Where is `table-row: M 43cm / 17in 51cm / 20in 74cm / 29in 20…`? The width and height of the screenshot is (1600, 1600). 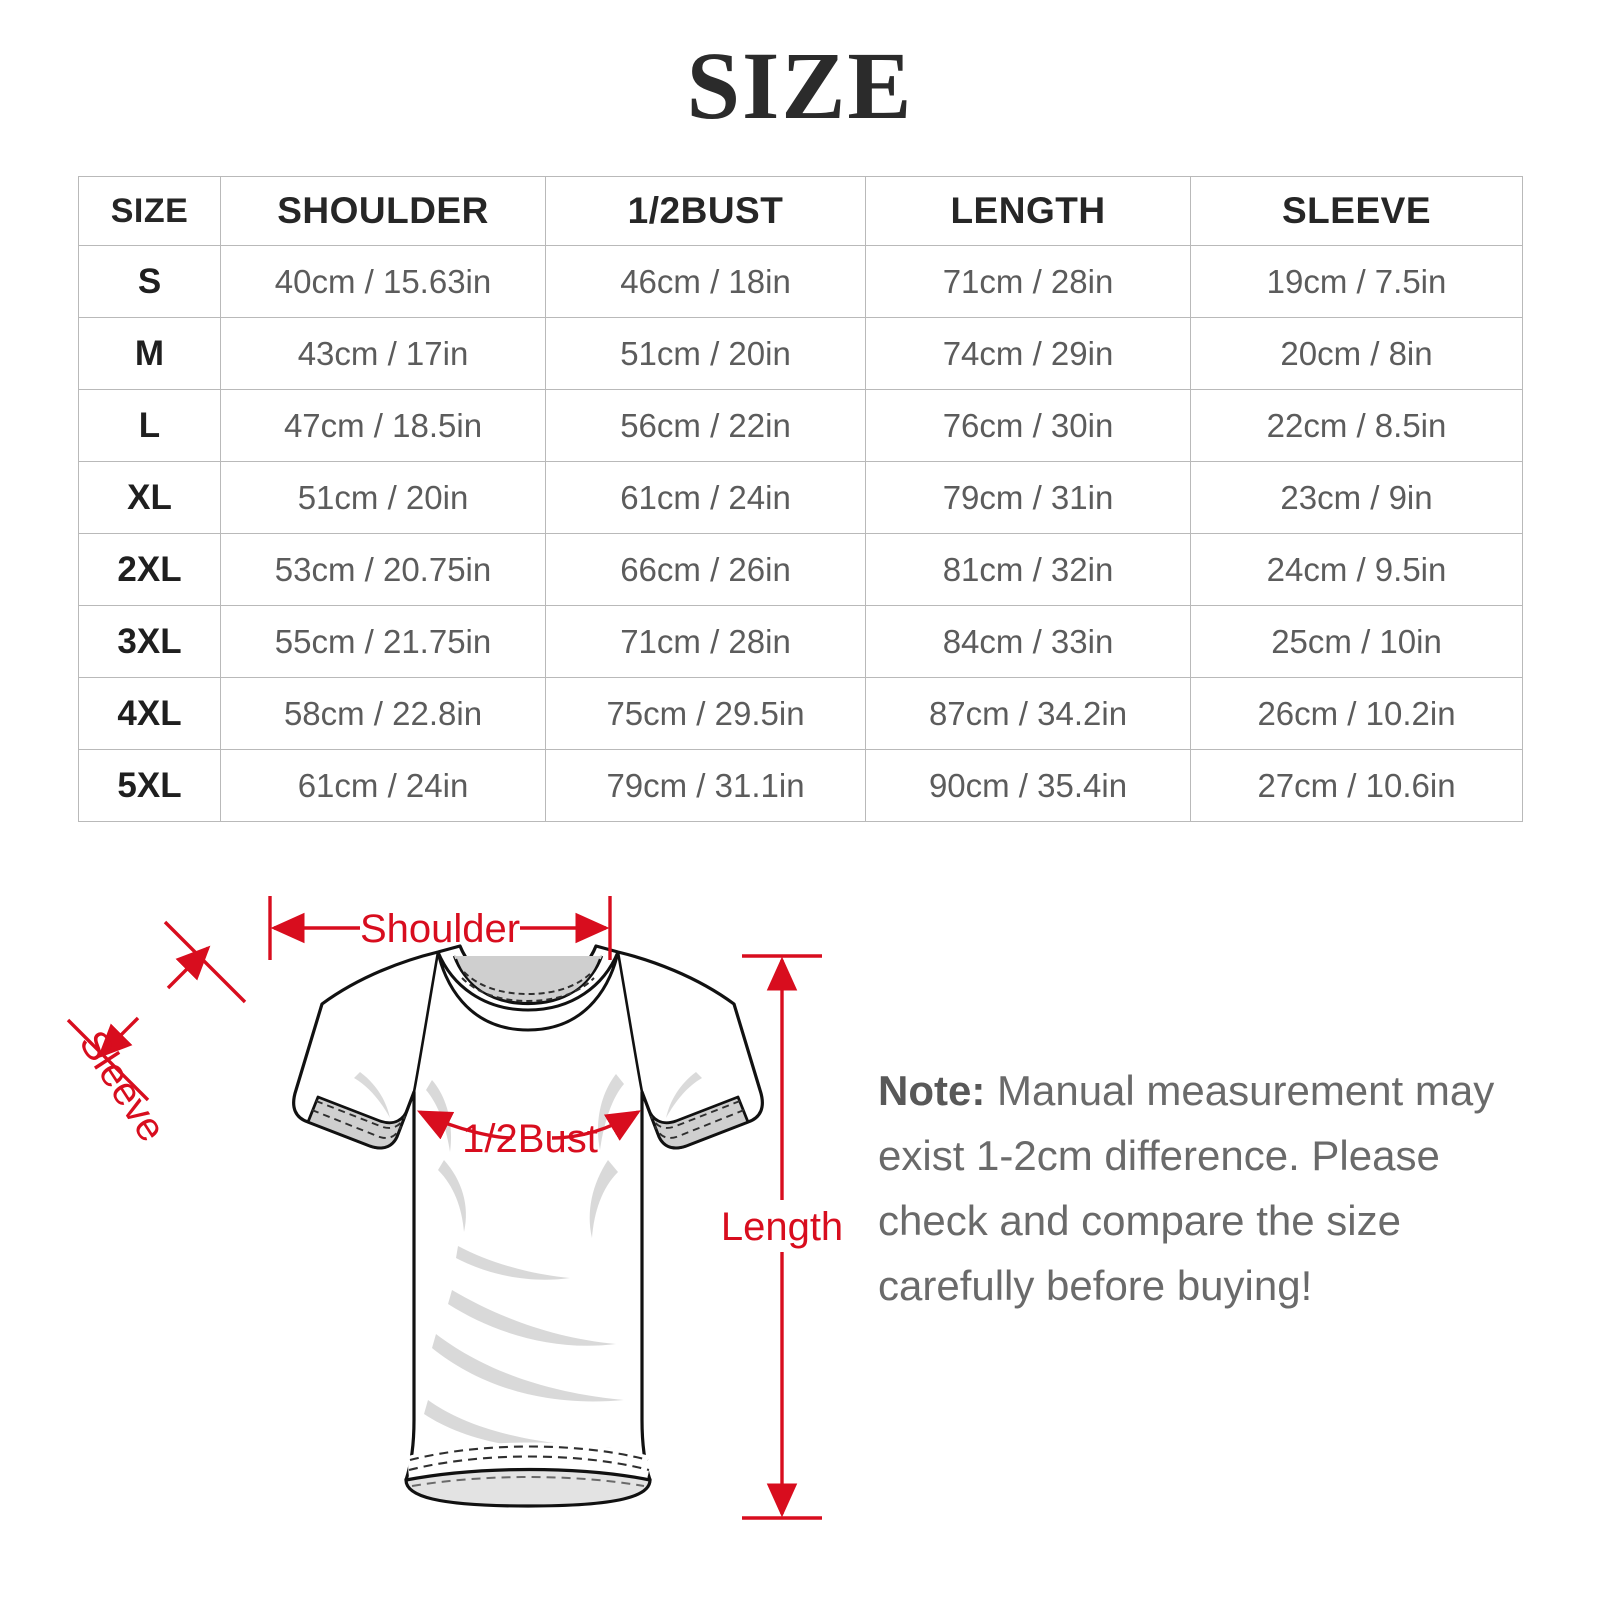
table-row: M 43cm / 17in 51cm / 20in 74cm / 29in 20… is located at coordinates (800, 353).